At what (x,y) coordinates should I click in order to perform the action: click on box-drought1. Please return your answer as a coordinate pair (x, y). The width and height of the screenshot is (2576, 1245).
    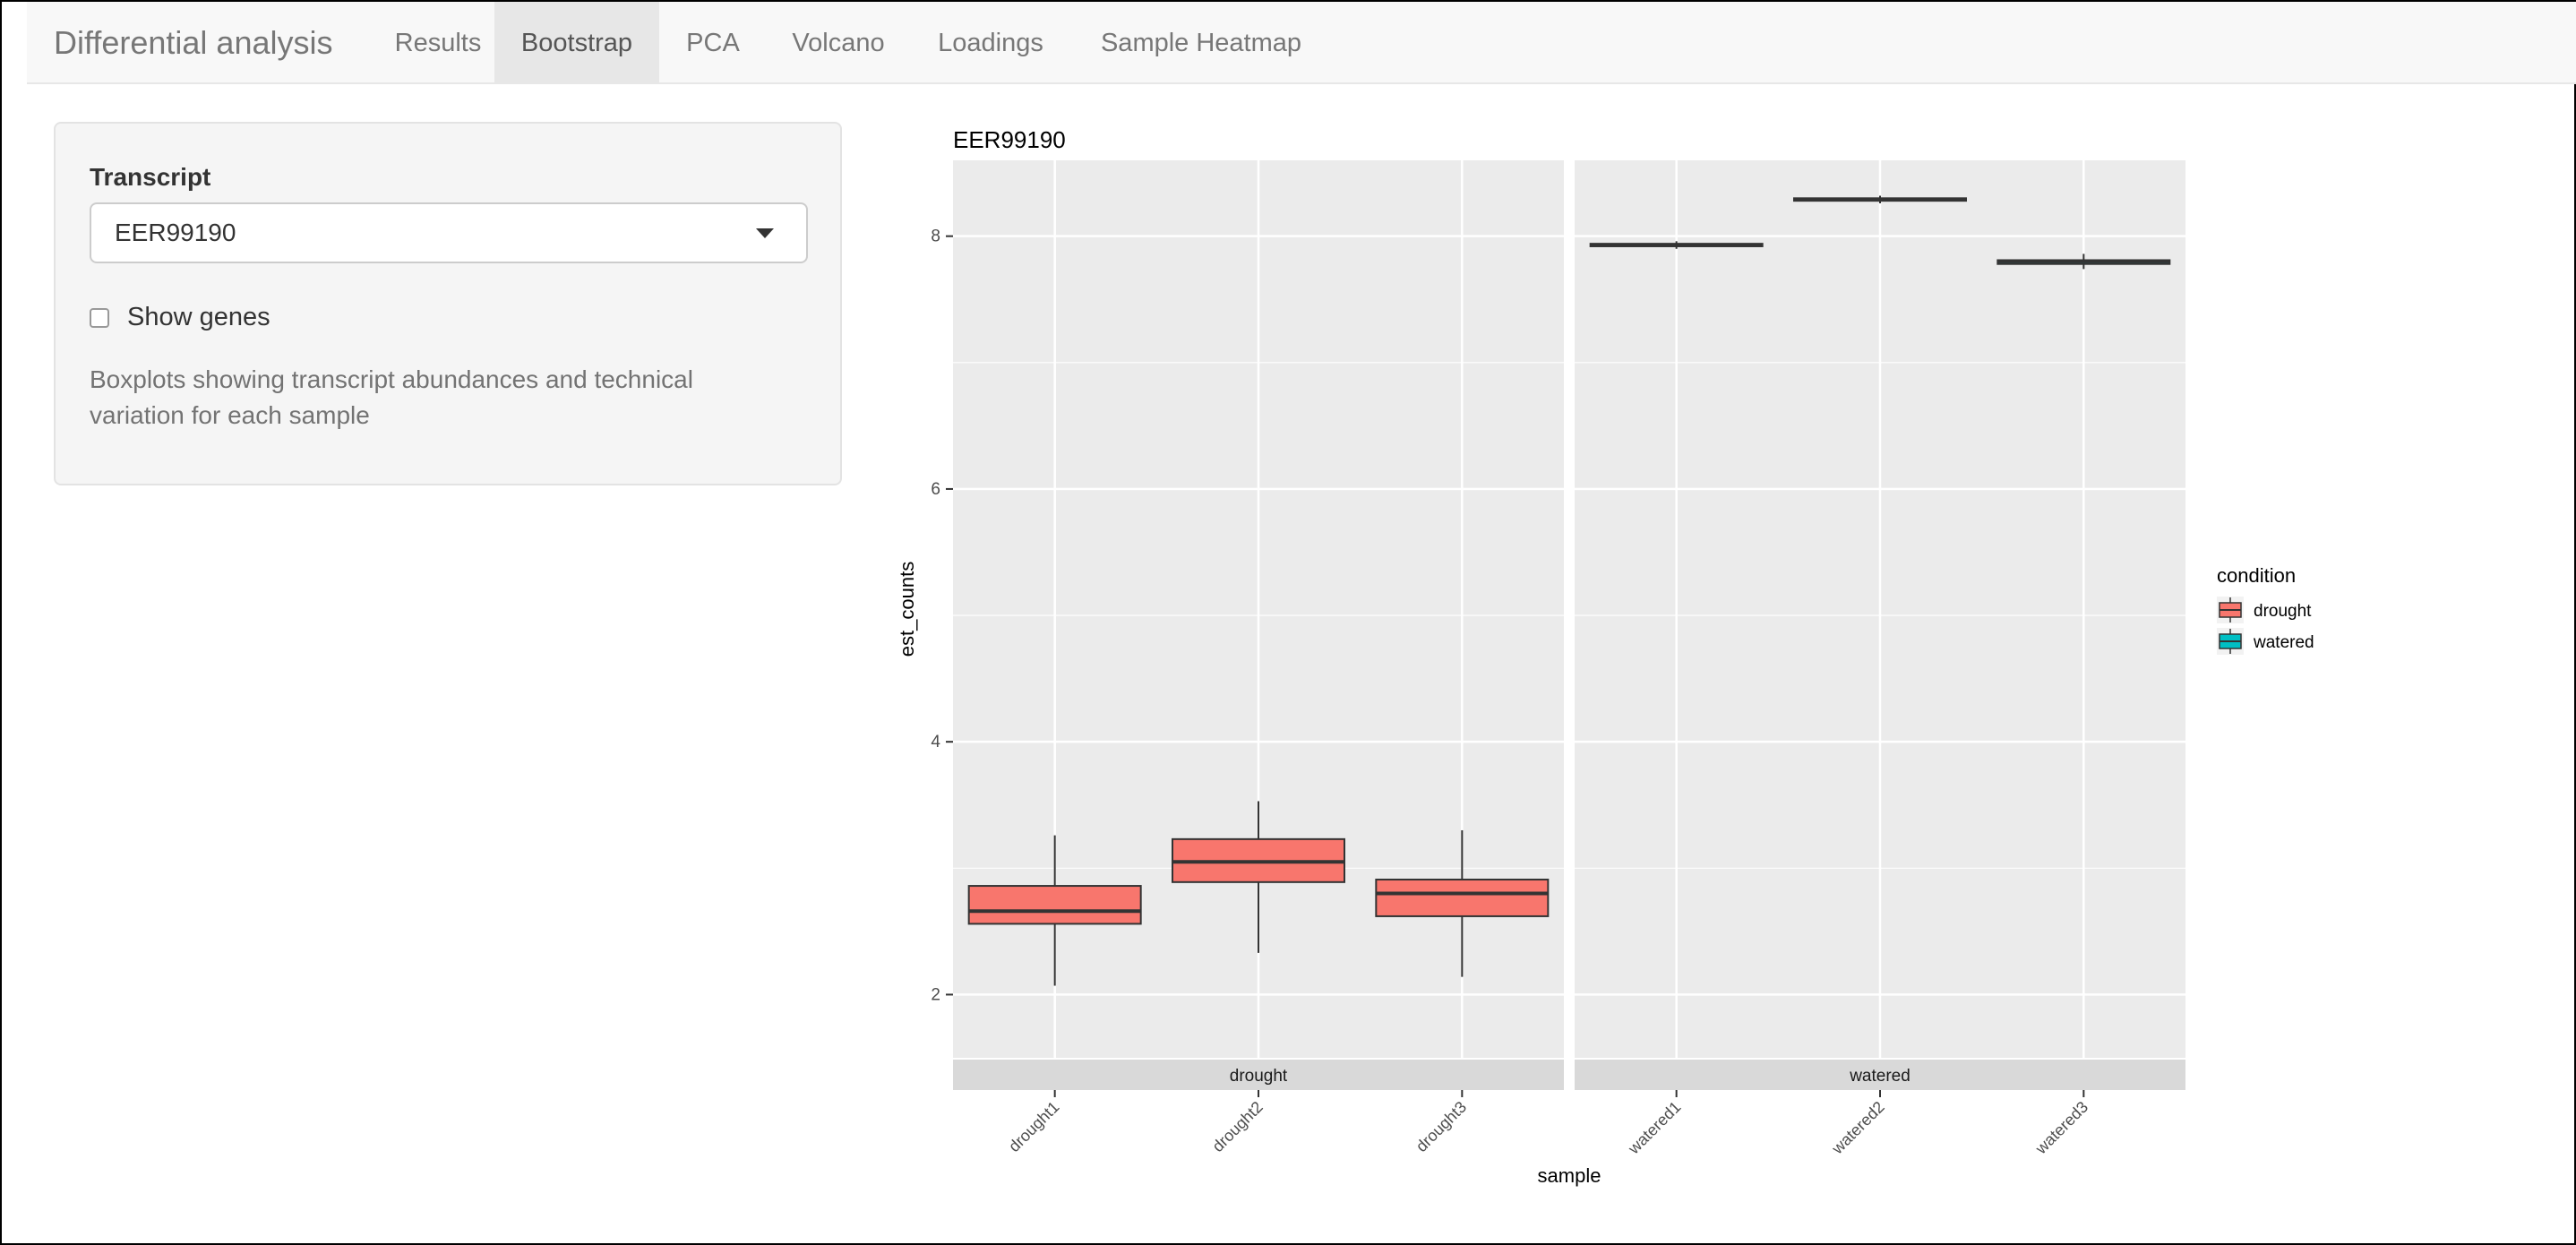
    Looking at the image, I should click on (1054, 905).